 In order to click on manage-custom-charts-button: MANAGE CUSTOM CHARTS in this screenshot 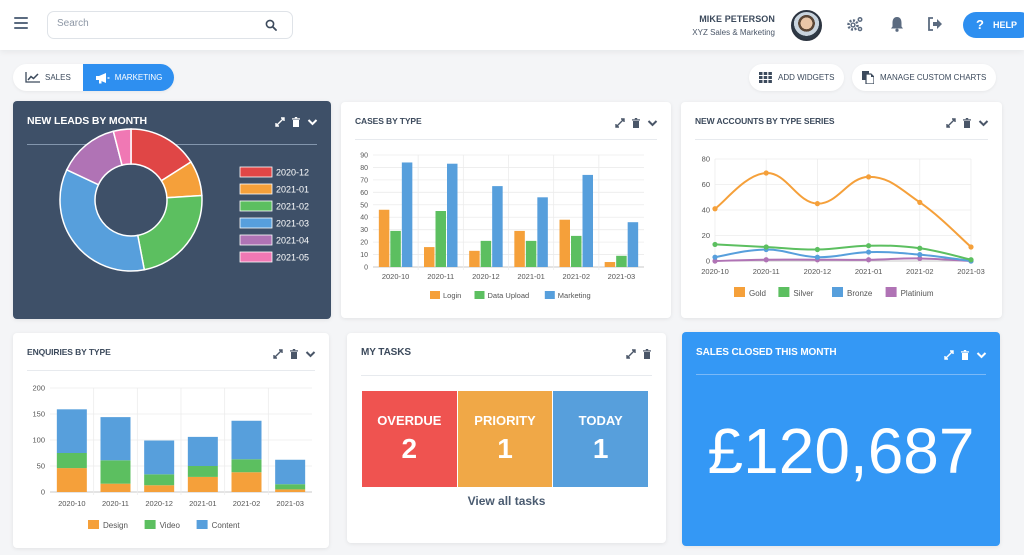, I will do `click(924, 77)`.